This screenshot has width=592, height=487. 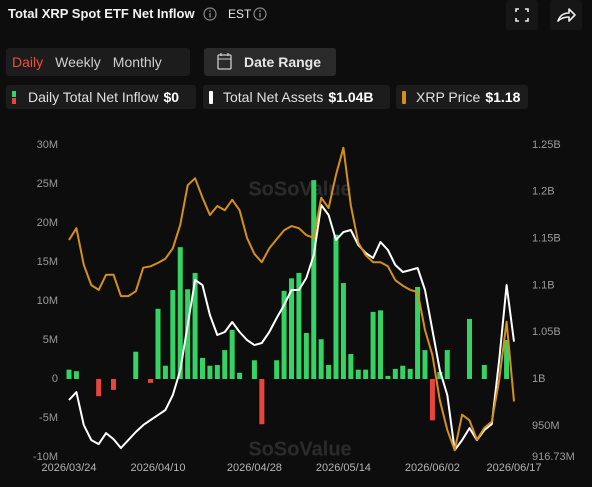 What do you see at coordinates (343, 468) in the screenshot?
I see `x-tick-label: 2026/05/14` at bounding box center [343, 468].